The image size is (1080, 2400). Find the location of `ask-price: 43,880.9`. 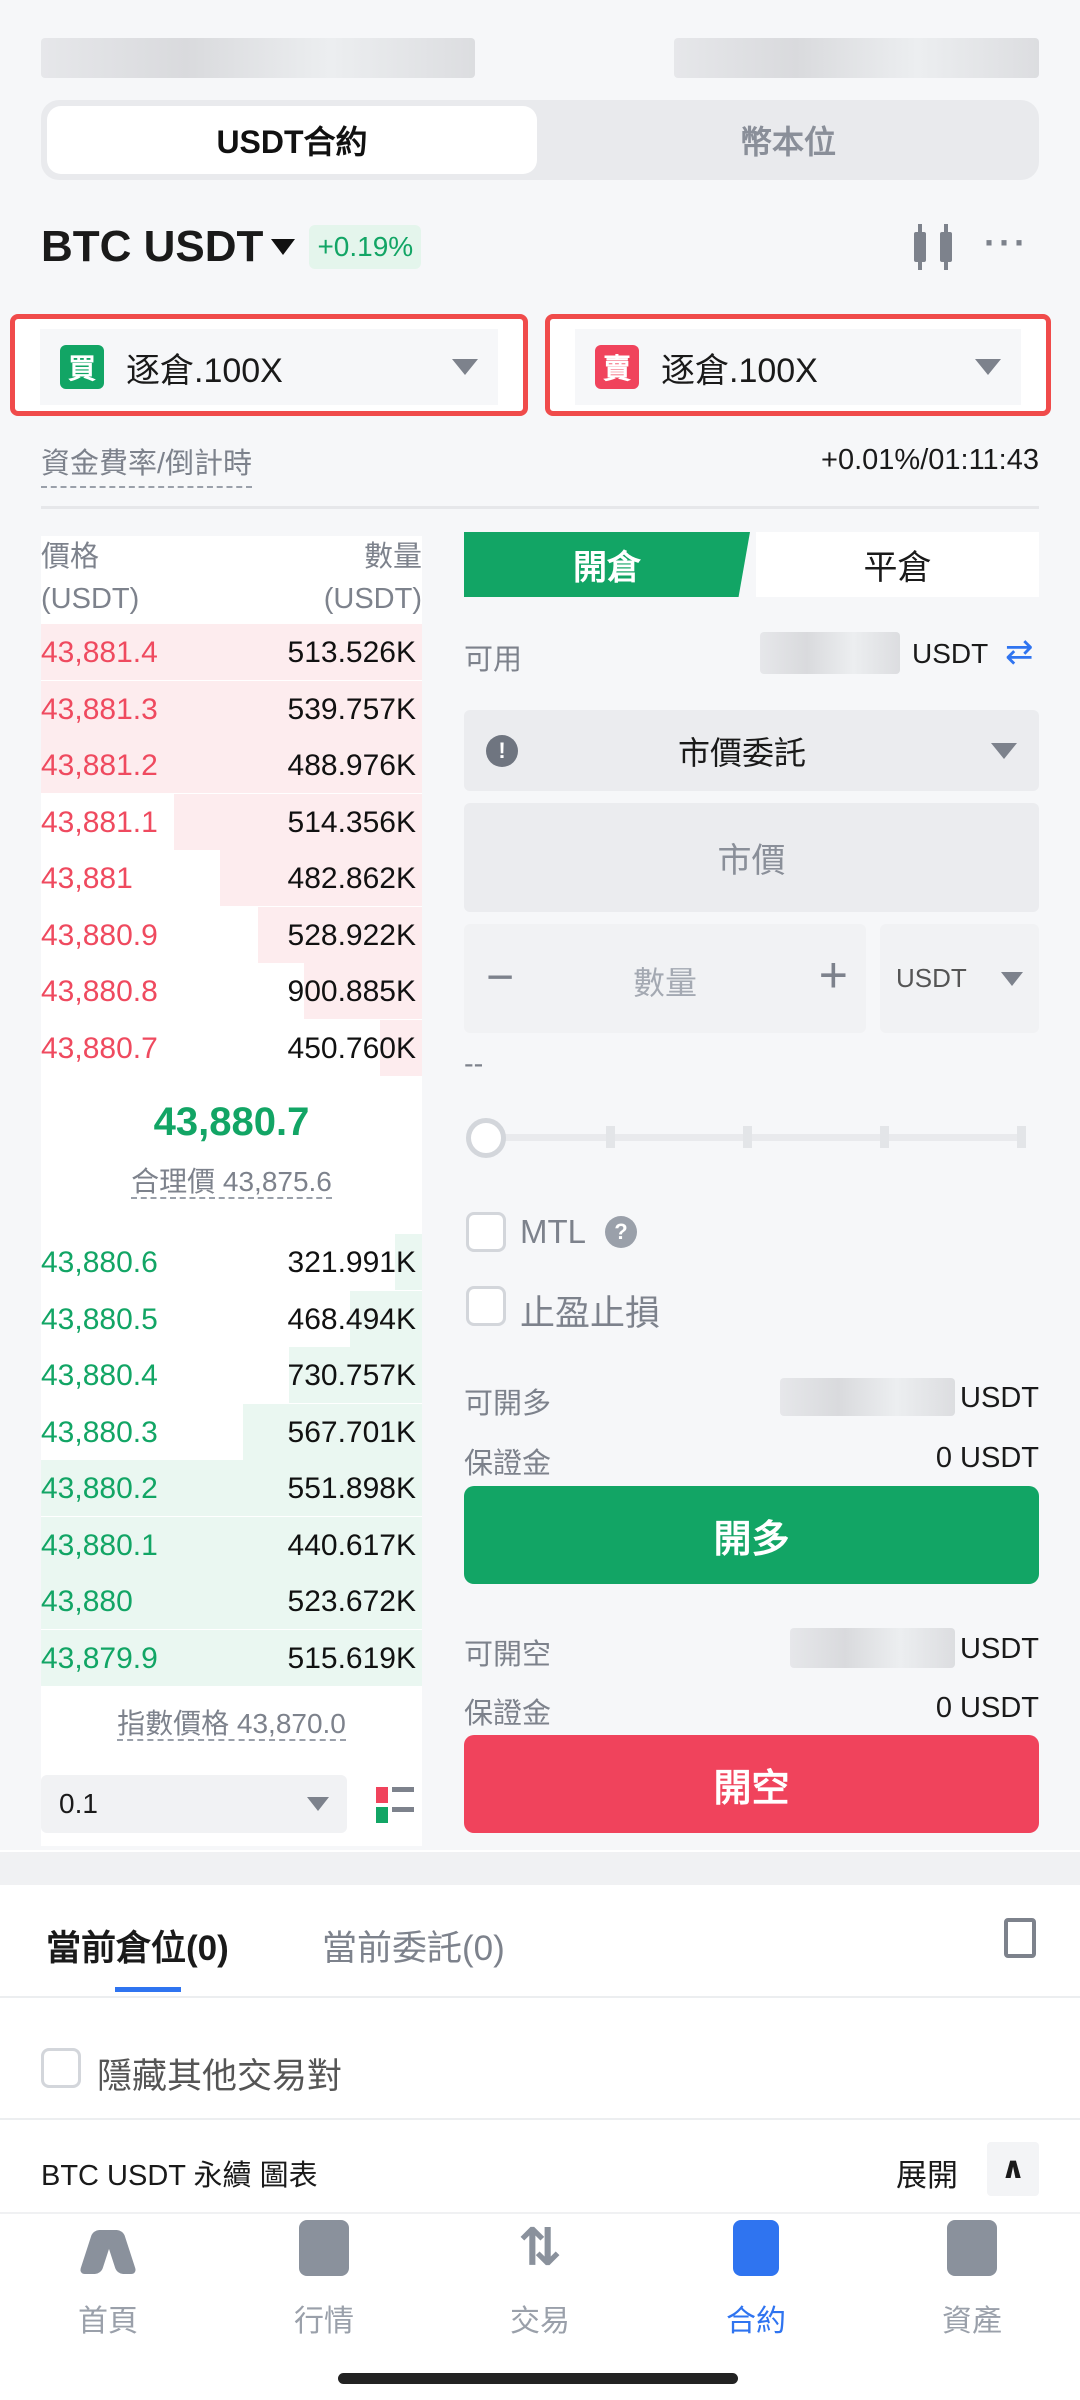

ask-price: 43,880.9 is located at coordinates (99, 935).